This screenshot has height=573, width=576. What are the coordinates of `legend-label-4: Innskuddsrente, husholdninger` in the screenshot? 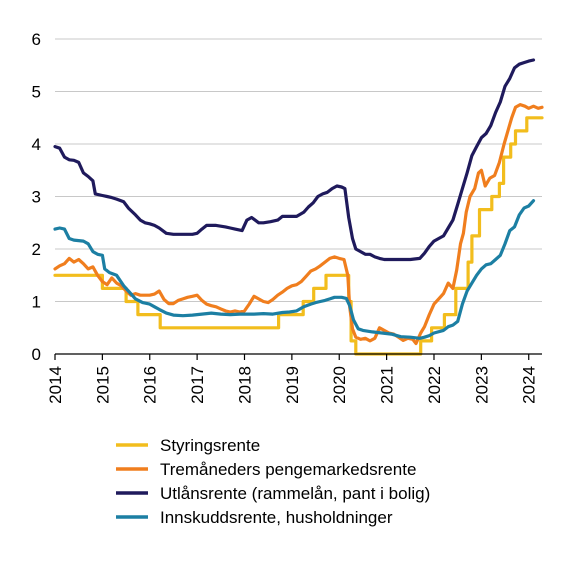 It's located at (276, 517).